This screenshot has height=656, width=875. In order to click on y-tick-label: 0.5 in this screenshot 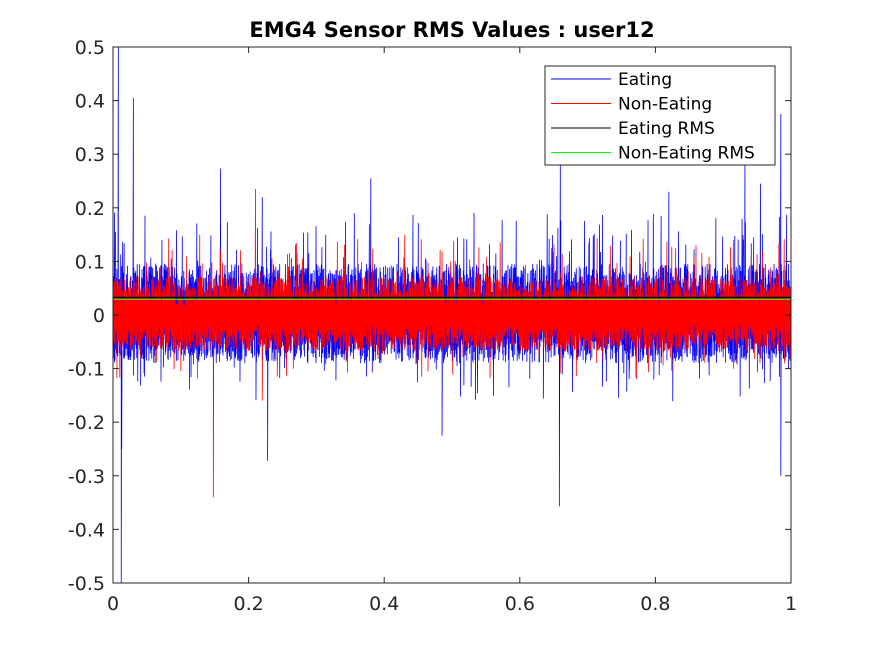, I will do `click(90, 48)`.